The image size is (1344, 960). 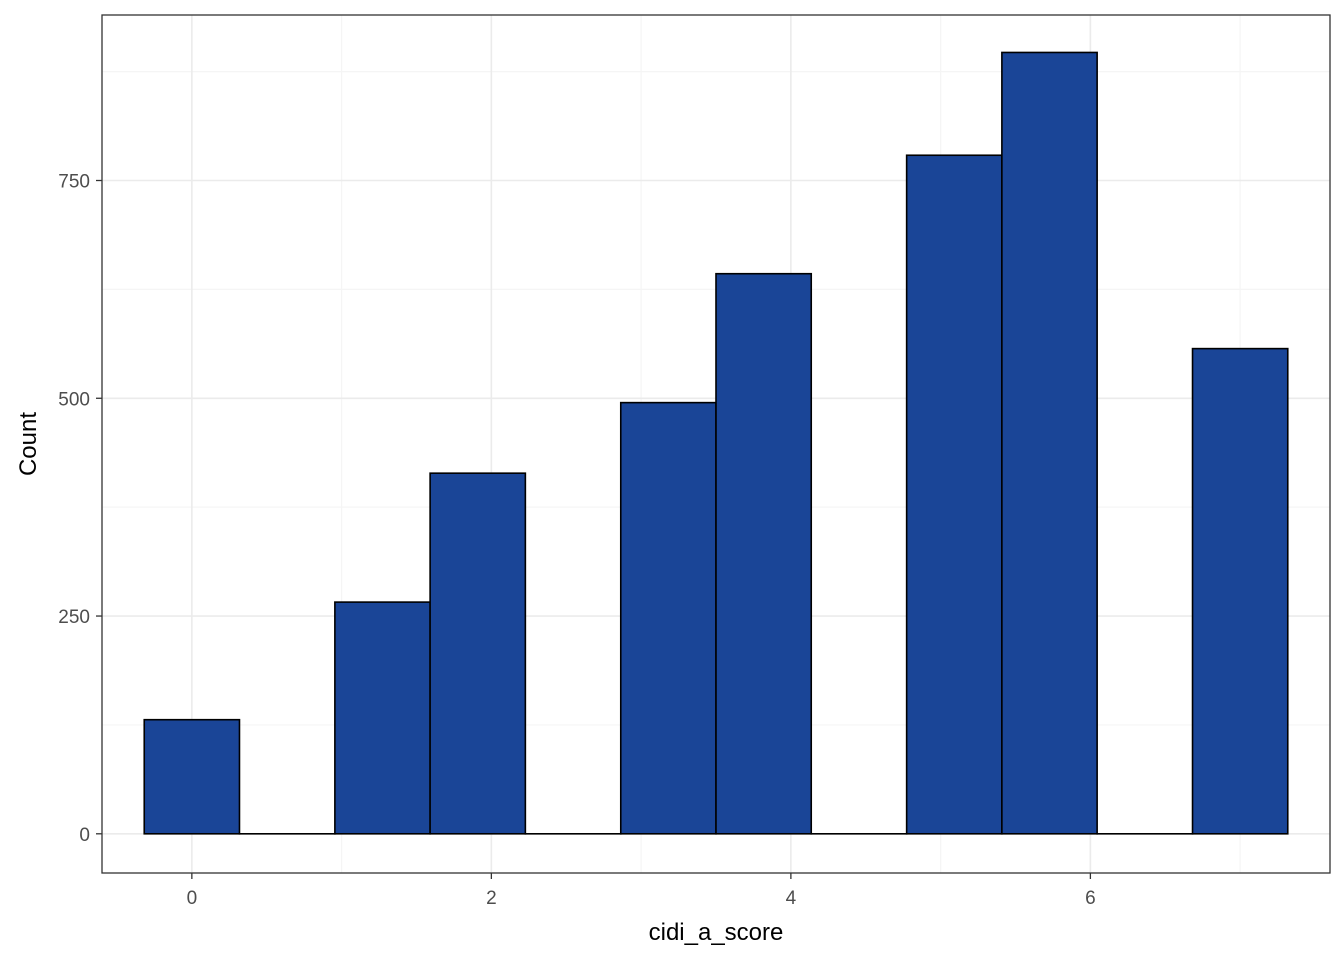 What do you see at coordinates (80, 509) in the screenshot?
I see `y-axis-ticks: 0 250 500 750` at bounding box center [80, 509].